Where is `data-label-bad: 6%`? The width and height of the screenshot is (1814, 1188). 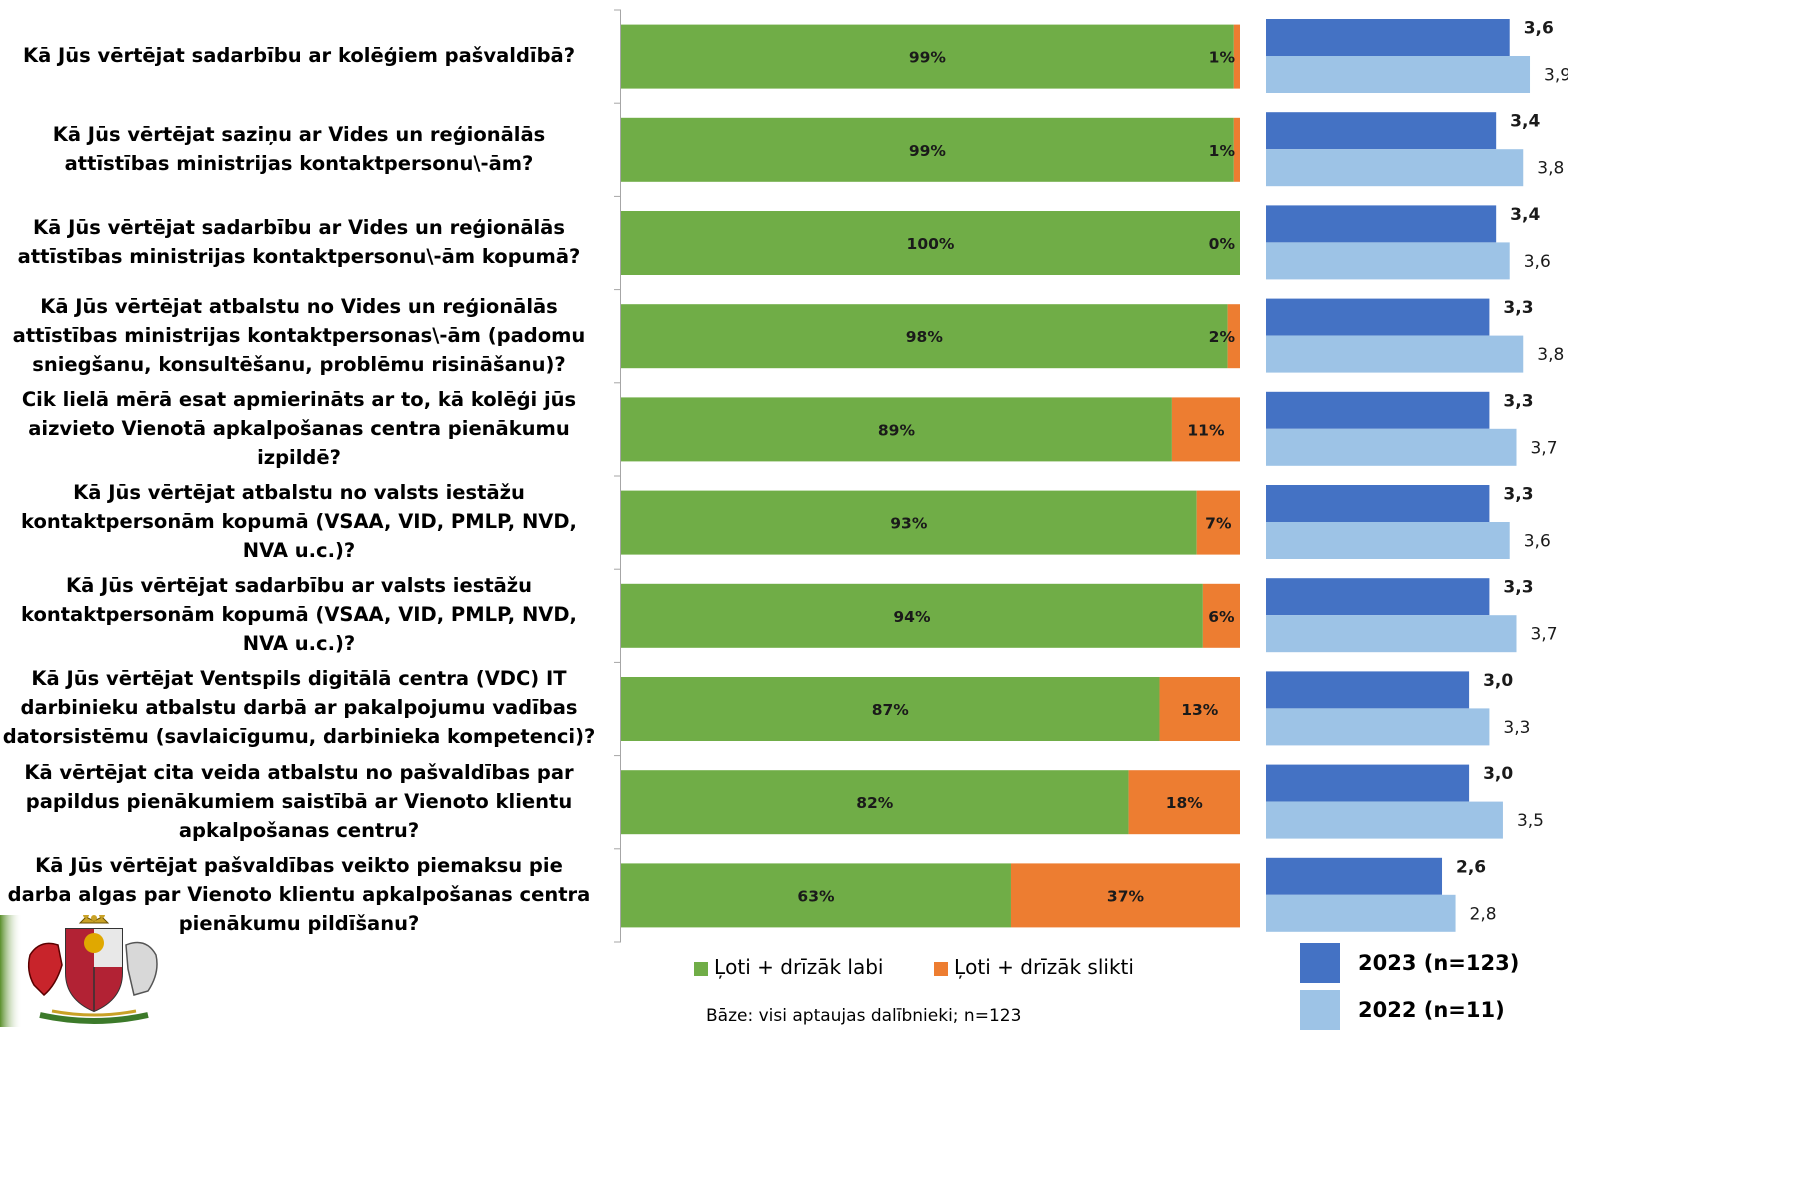
data-label-bad: 6% is located at coordinates (1221, 617).